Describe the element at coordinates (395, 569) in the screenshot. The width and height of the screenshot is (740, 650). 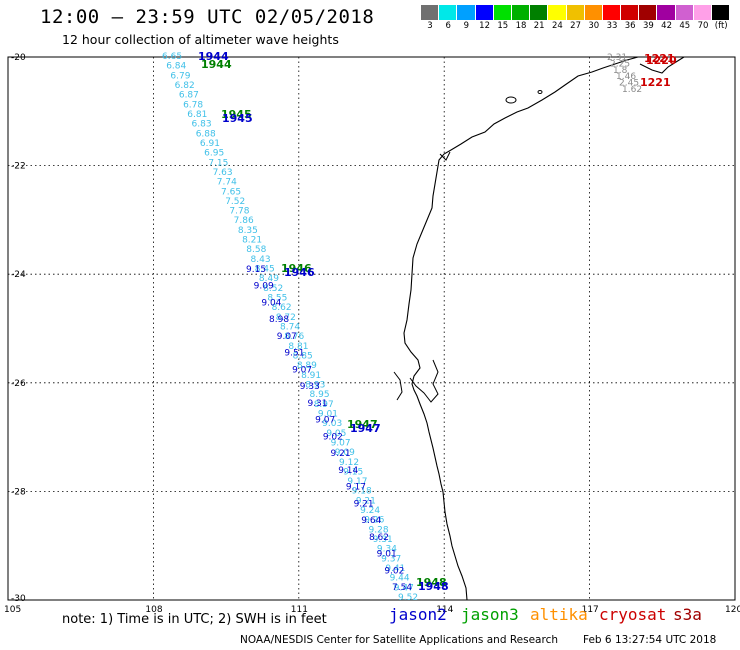
I see `swh-value-cyan: 9.41` at that location.